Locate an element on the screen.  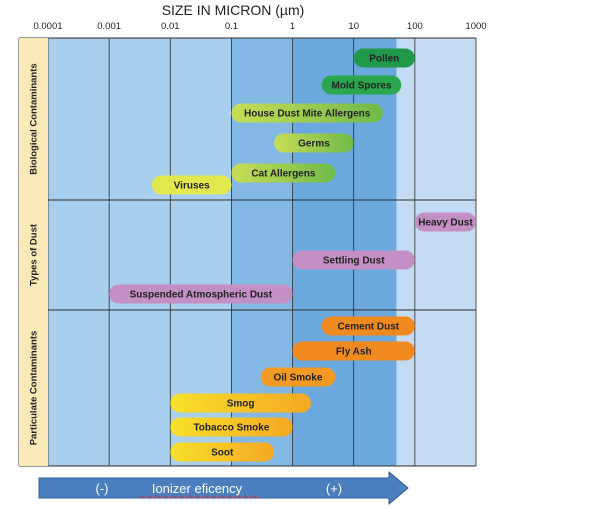
bar-label-0-3: Germs is located at coordinates (314, 144).